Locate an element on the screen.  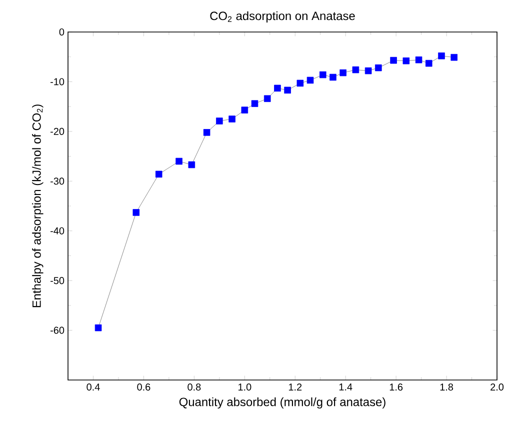
x-tick-label: 0.4 is located at coordinates (93, 387).